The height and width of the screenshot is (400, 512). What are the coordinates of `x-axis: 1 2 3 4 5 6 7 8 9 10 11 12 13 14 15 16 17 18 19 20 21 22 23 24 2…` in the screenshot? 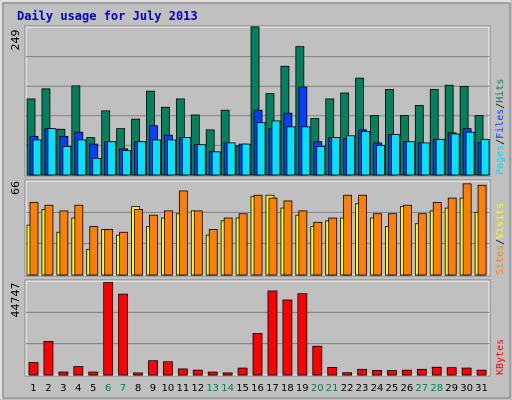 It's located at (259, 388).